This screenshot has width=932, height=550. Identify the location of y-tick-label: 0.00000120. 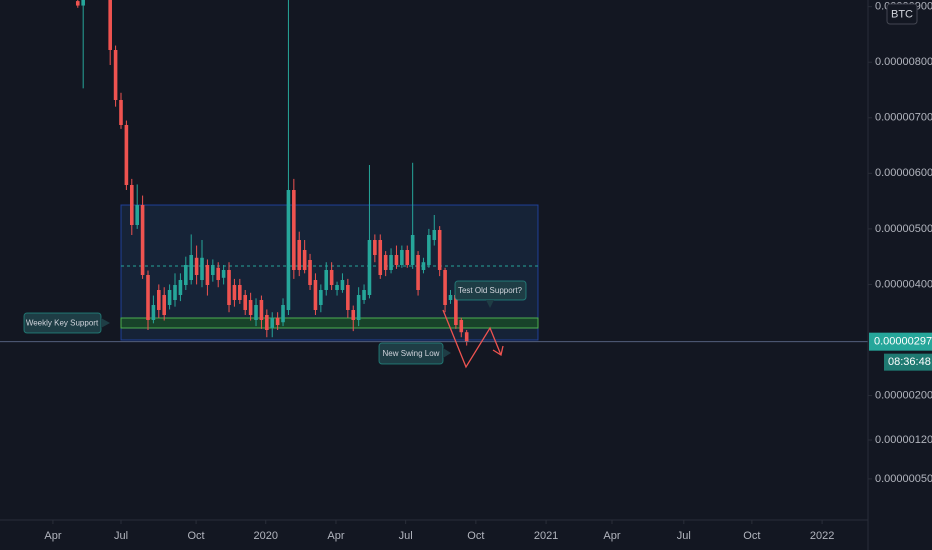
(903, 440).